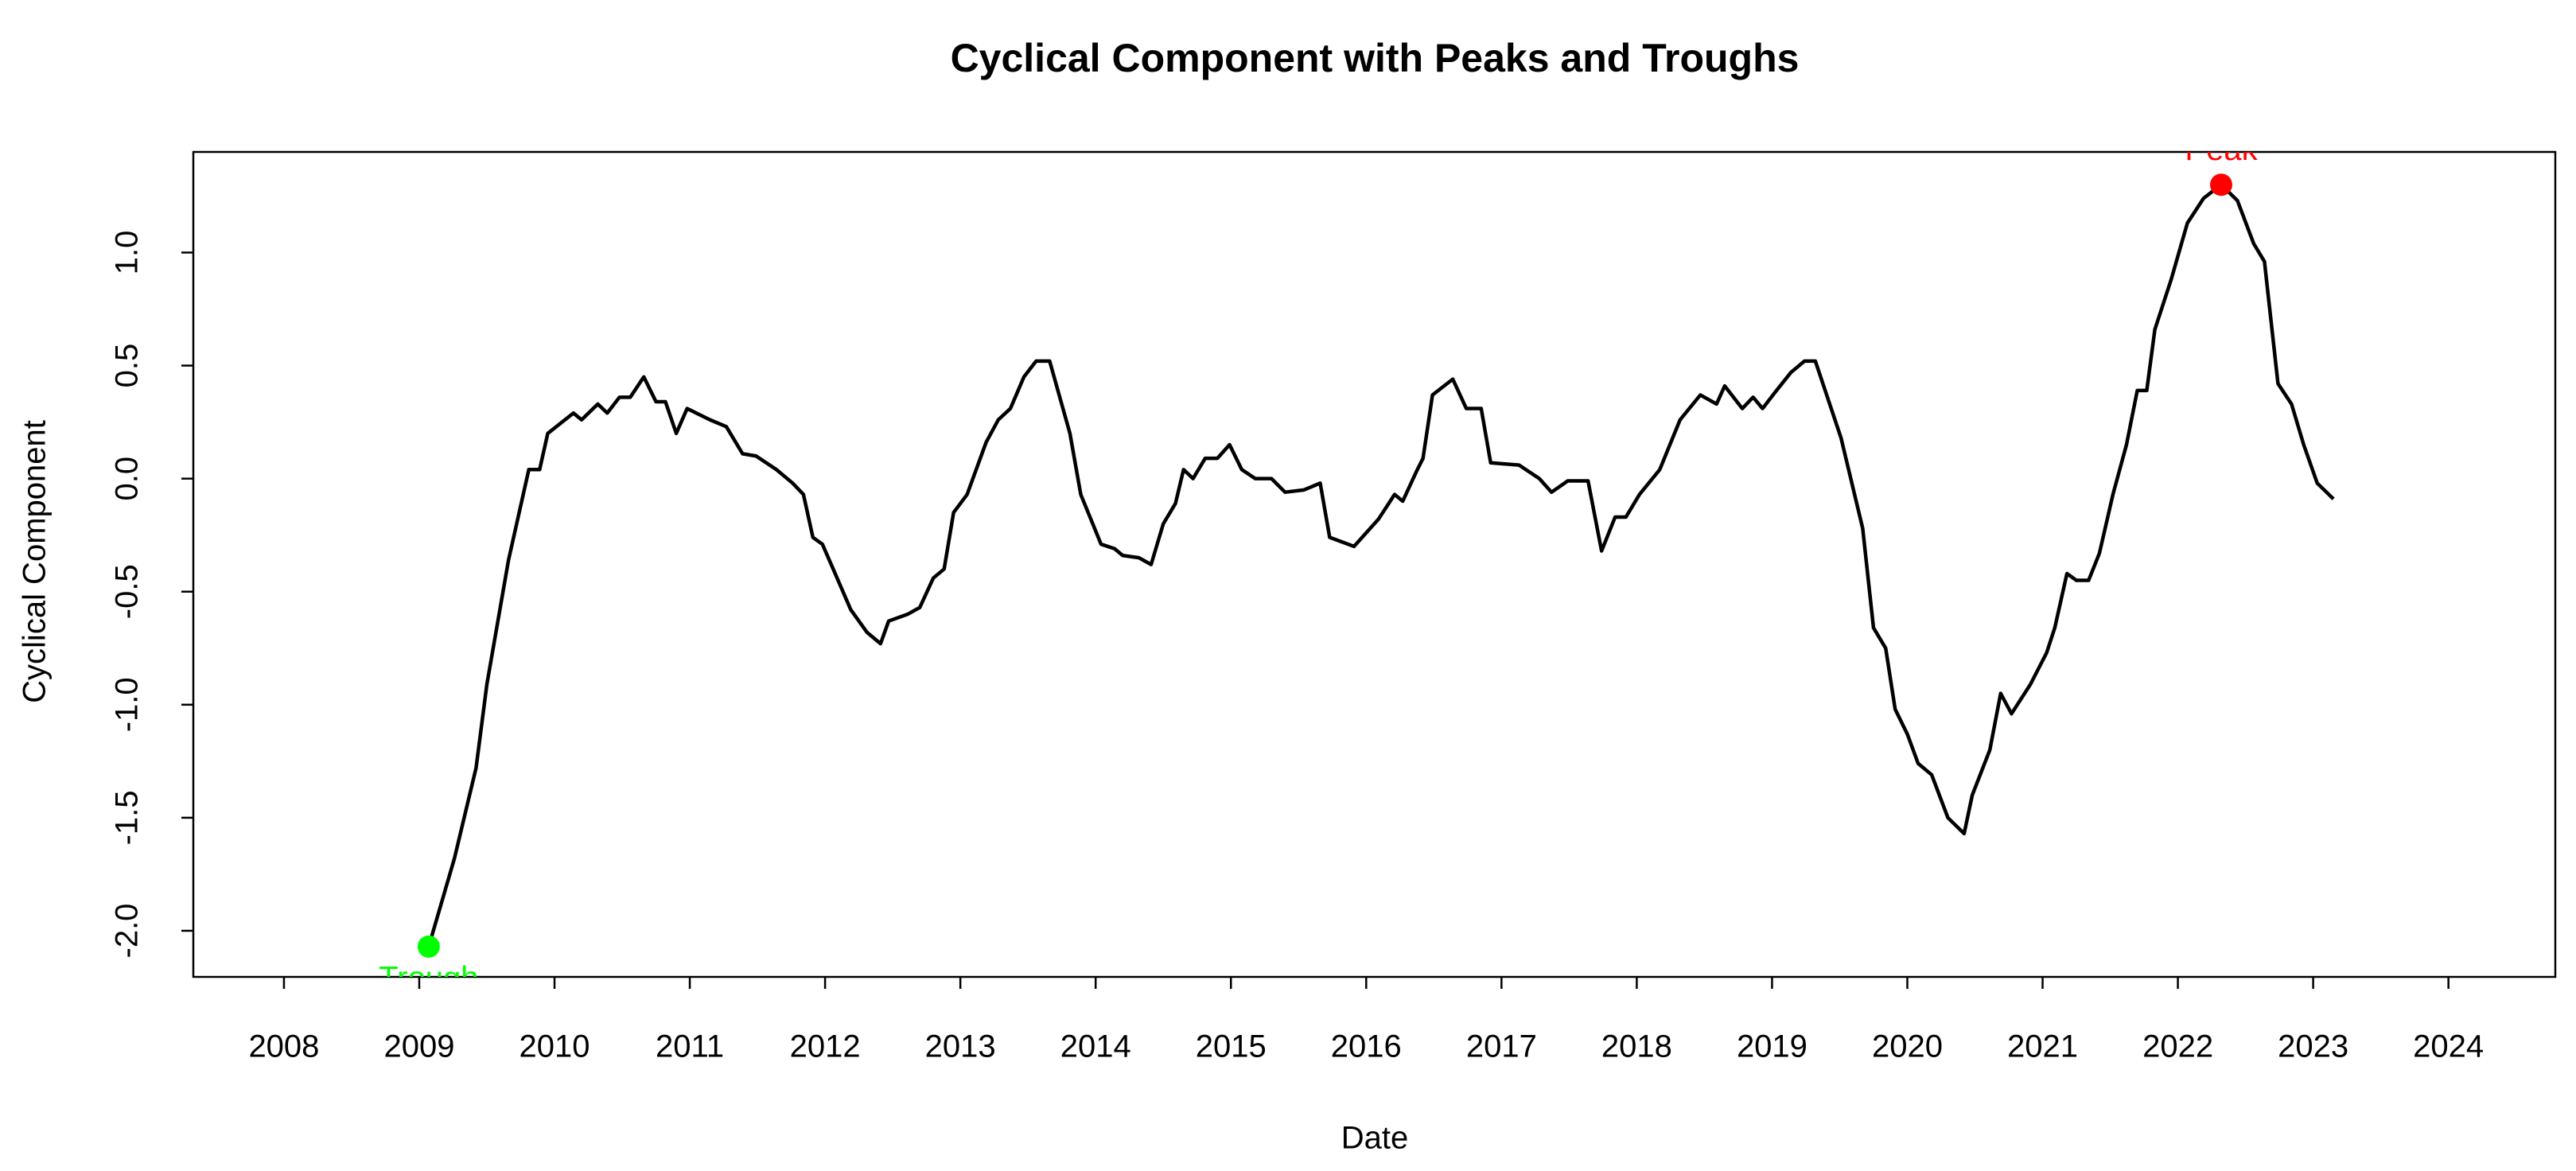 This screenshot has height=1171, width=2576. Describe the element at coordinates (2313, 1046) in the screenshot. I see `x-tick-label: 2023` at that location.